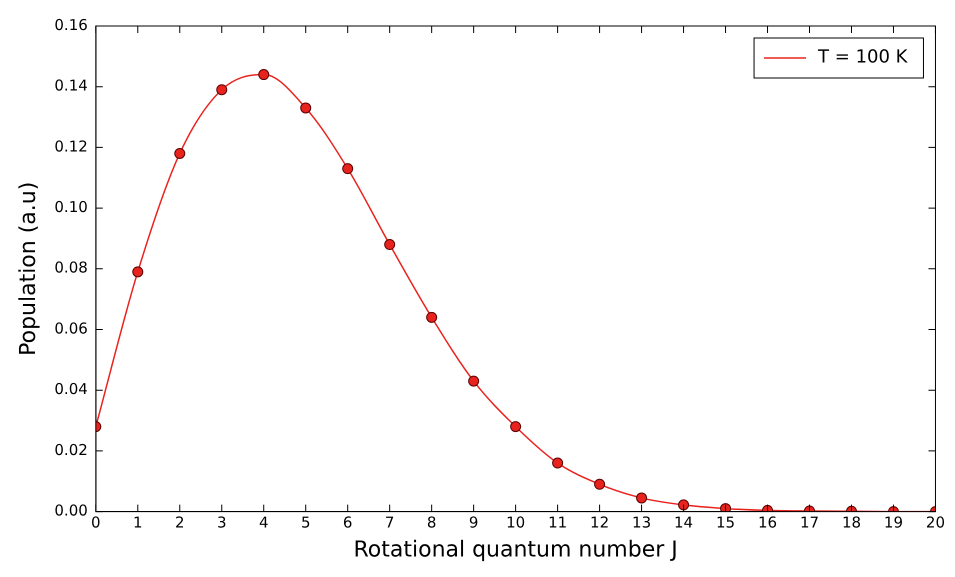  Describe the element at coordinates (389, 522) in the screenshot. I see `x-tick-label: 7` at that location.